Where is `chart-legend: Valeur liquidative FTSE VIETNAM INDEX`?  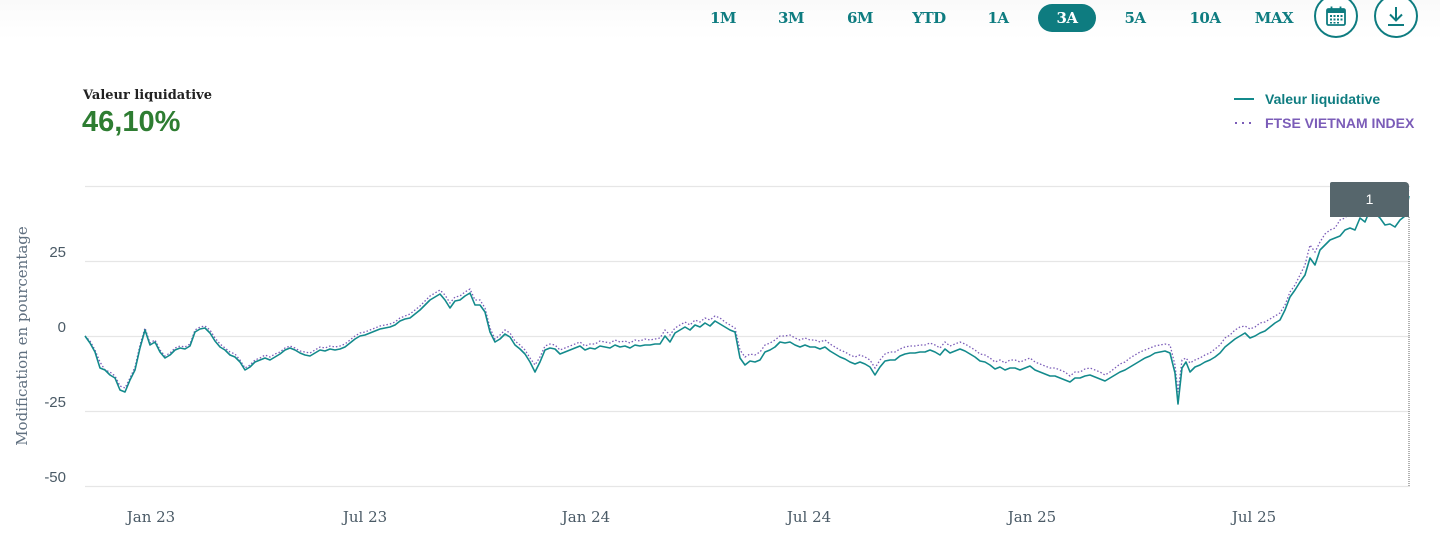
chart-legend: Valeur liquidative FTSE VIETNAM INDEX is located at coordinates (1324, 111).